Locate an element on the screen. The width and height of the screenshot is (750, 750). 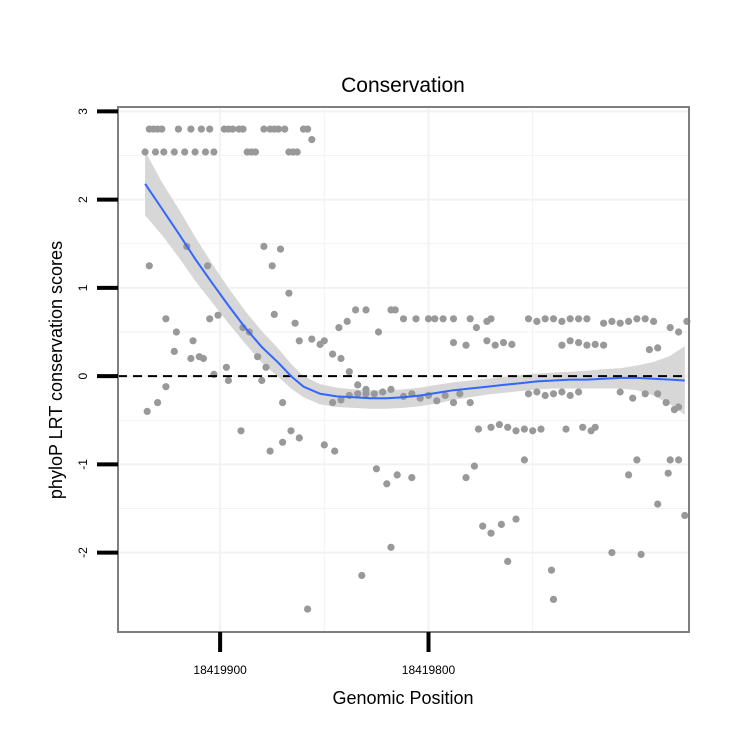
y-tick-label: -1 is located at coordinates (83, 464).